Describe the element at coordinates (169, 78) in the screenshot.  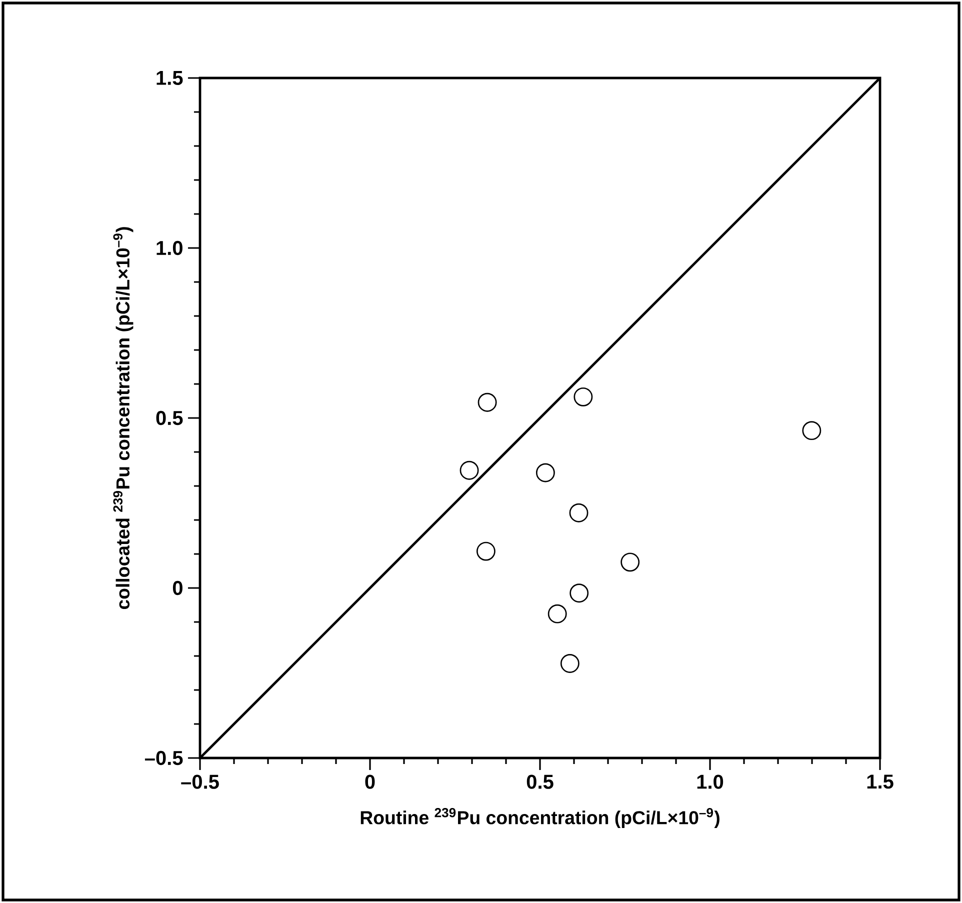
I see `y-tick-label: 1.5` at that location.